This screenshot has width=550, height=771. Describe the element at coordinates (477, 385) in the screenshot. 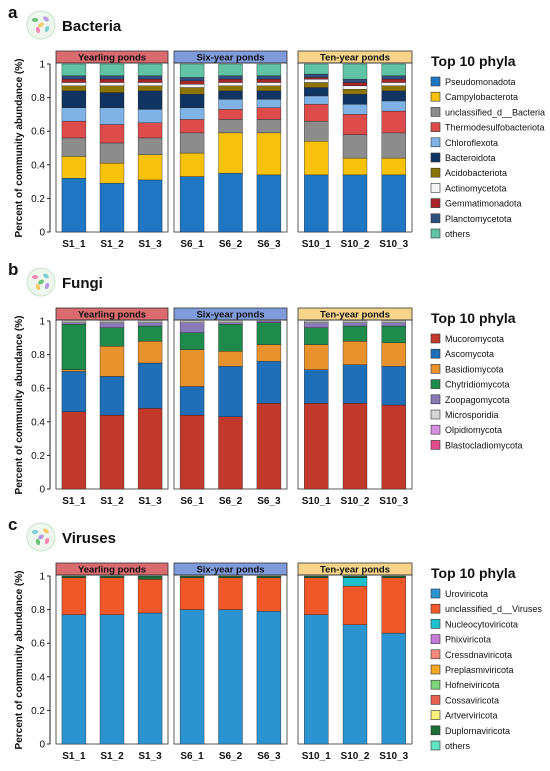

I see `legend-label: Chytridiomycota` at that location.